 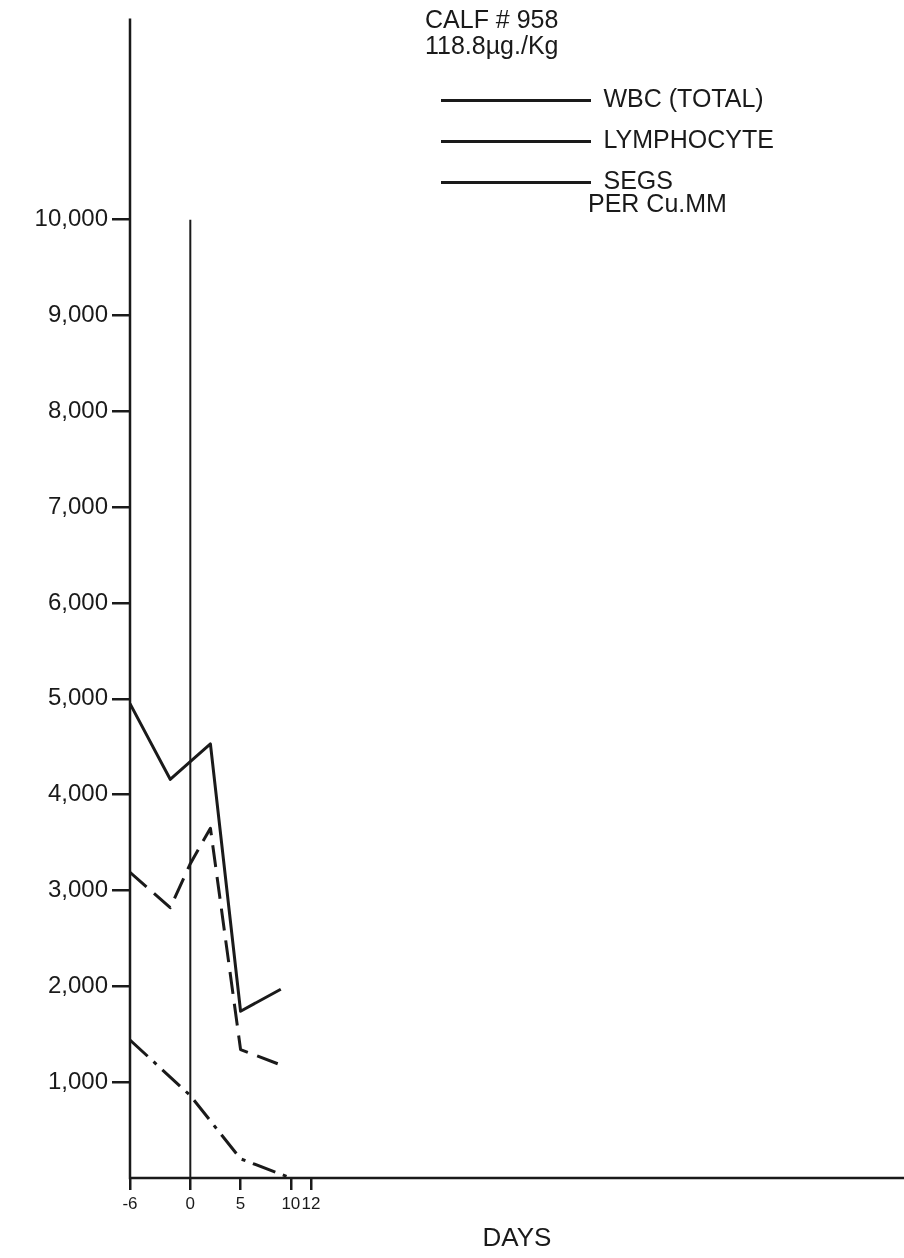 I want to click on x-tick-label: 12, so click(x=311, y=1203).